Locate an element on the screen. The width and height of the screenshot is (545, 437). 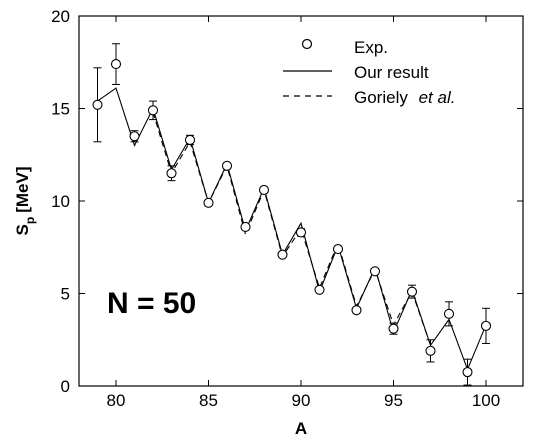
y-tick-label: 10 is located at coordinates (60, 201).